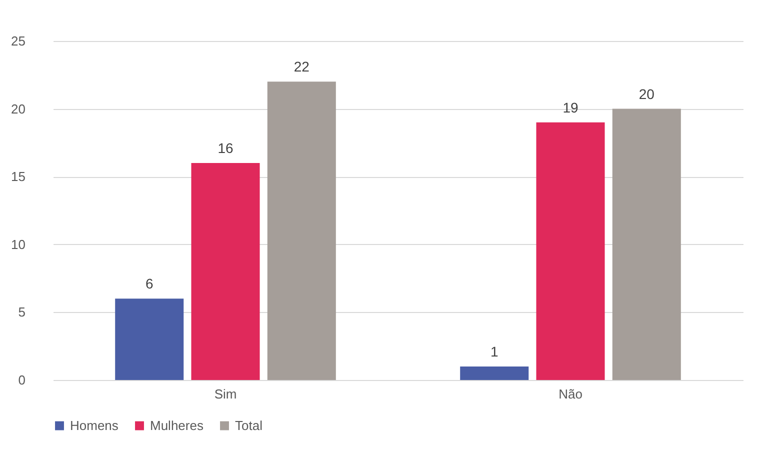 This screenshot has height=463, width=773. I want to click on data-label: 22, so click(302, 66).